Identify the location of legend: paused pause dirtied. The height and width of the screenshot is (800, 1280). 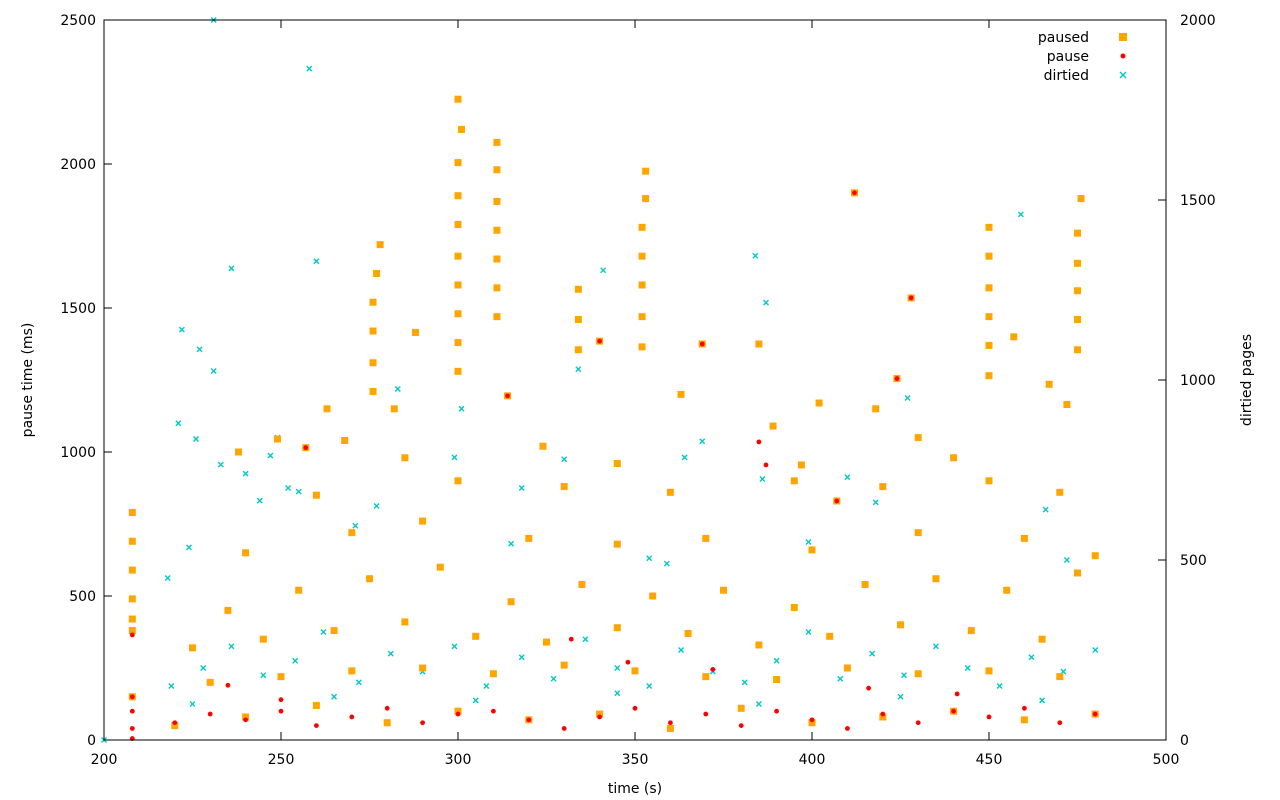
(1082, 57).